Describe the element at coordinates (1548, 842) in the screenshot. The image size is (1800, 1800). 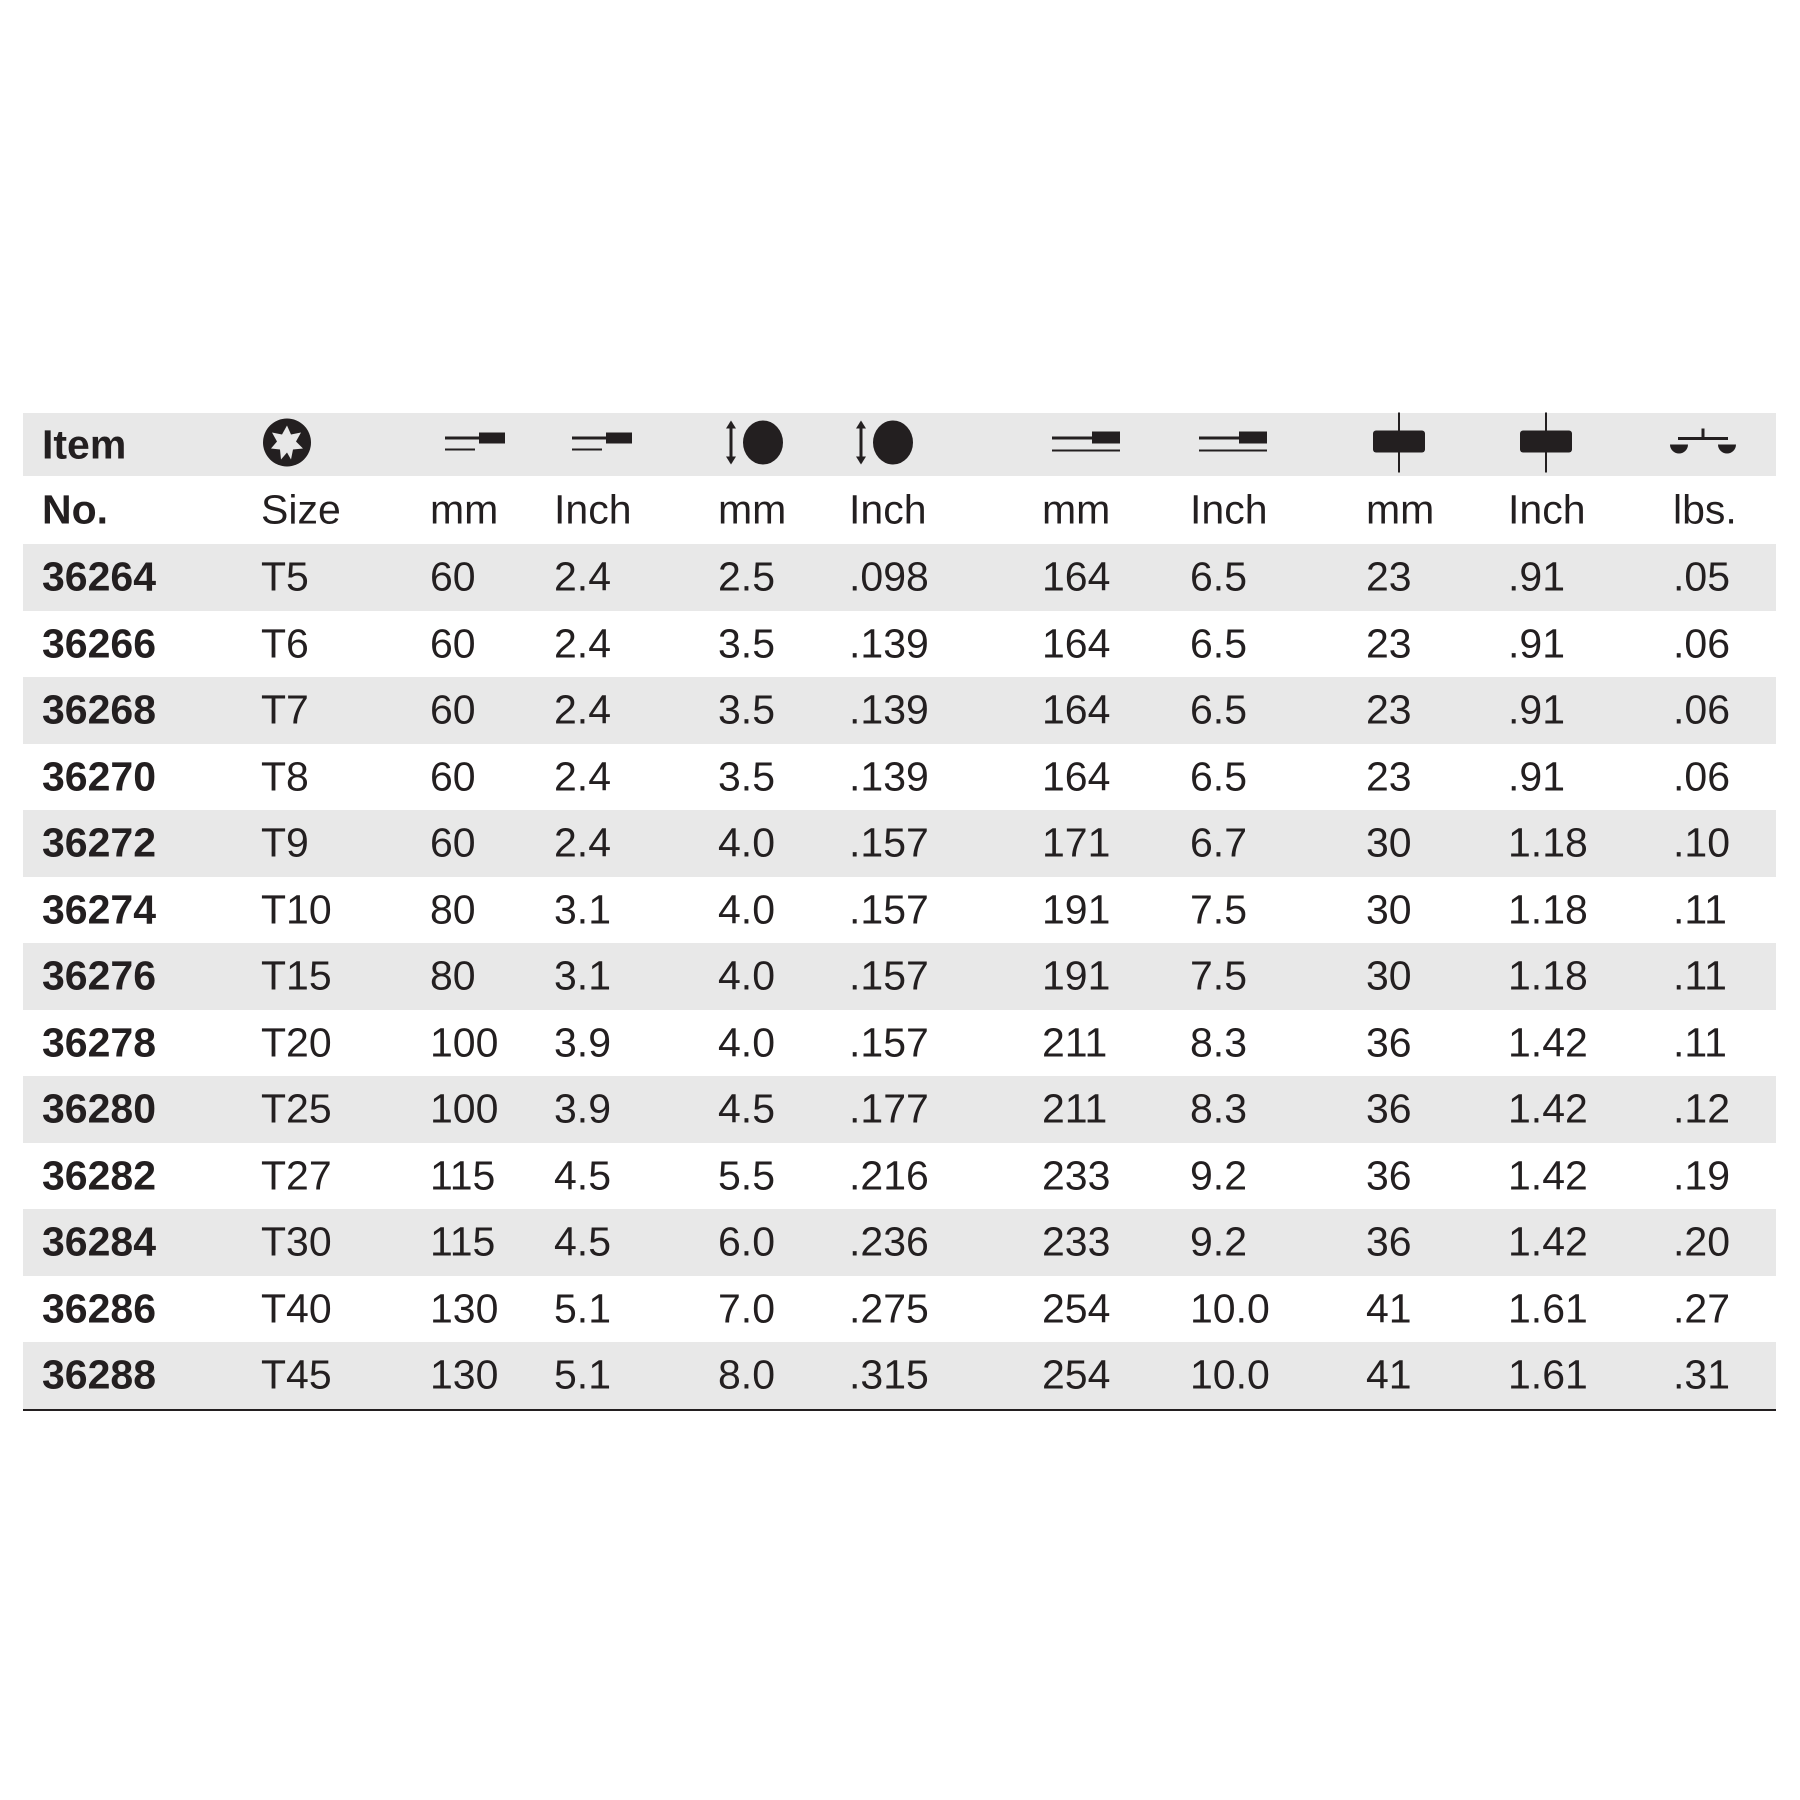
I see `cell-value: 1.18` at that location.